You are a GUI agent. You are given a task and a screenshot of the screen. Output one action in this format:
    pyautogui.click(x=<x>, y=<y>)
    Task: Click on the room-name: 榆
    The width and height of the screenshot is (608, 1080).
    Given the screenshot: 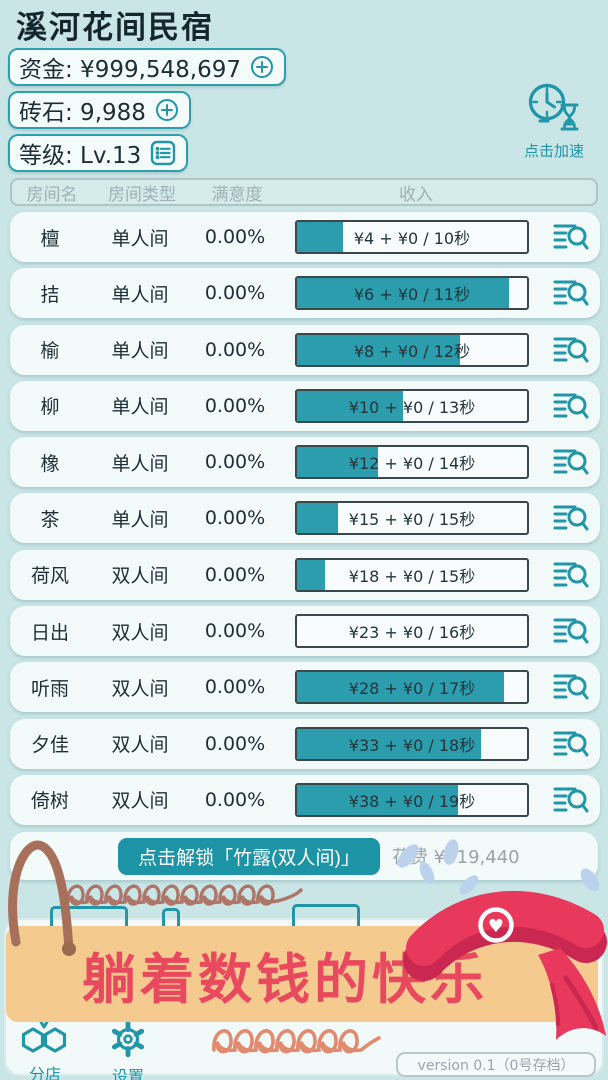 What is the action you would take?
    pyautogui.click(x=50, y=351)
    